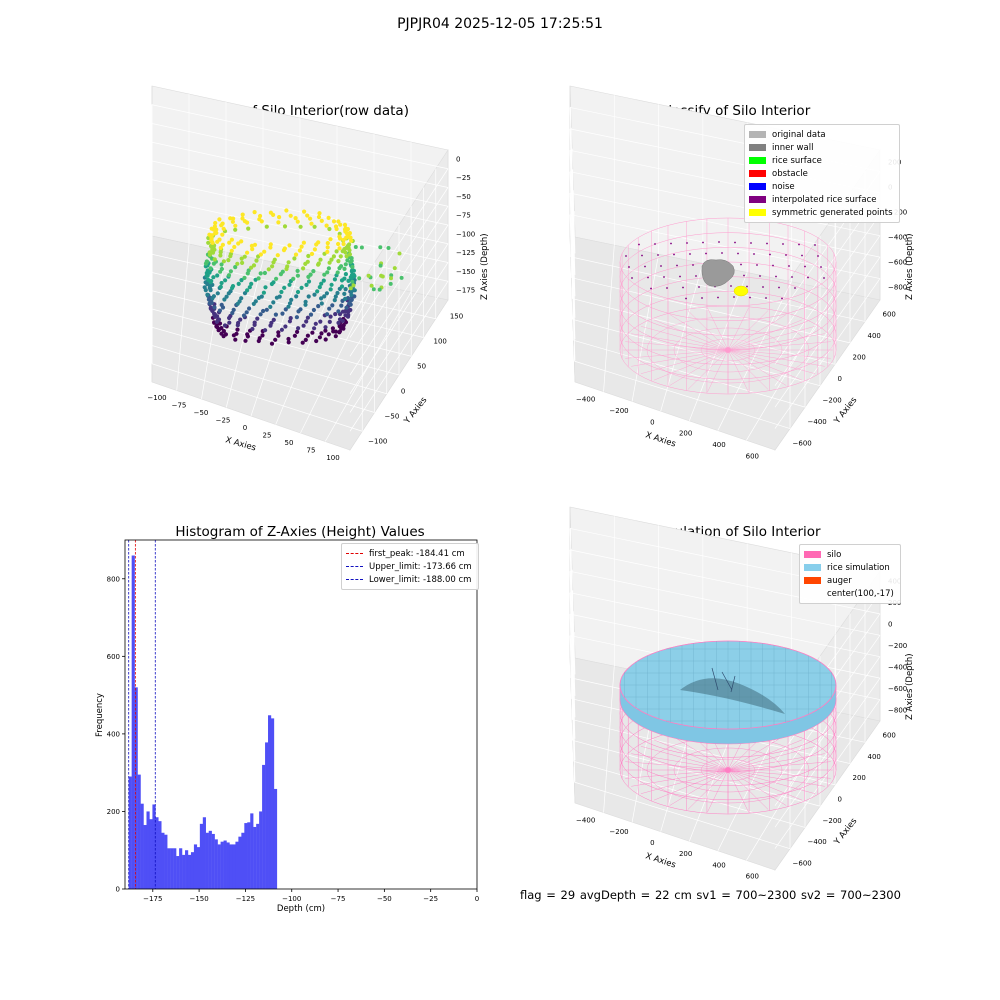  I want to click on legend-entry: first_peak: -184.41 cm, so click(409, 553).